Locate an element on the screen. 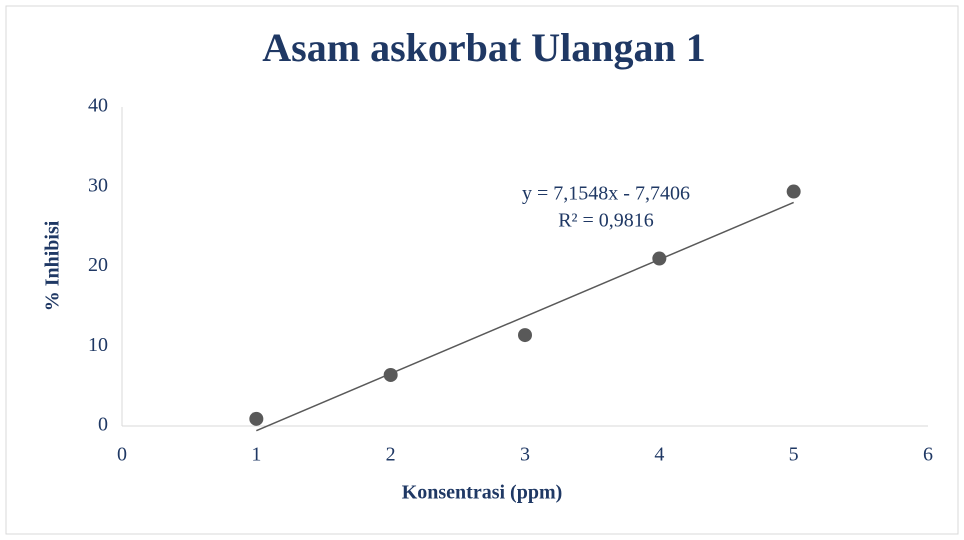  y-tick-label: 0 is located at coordinates (103, 425).